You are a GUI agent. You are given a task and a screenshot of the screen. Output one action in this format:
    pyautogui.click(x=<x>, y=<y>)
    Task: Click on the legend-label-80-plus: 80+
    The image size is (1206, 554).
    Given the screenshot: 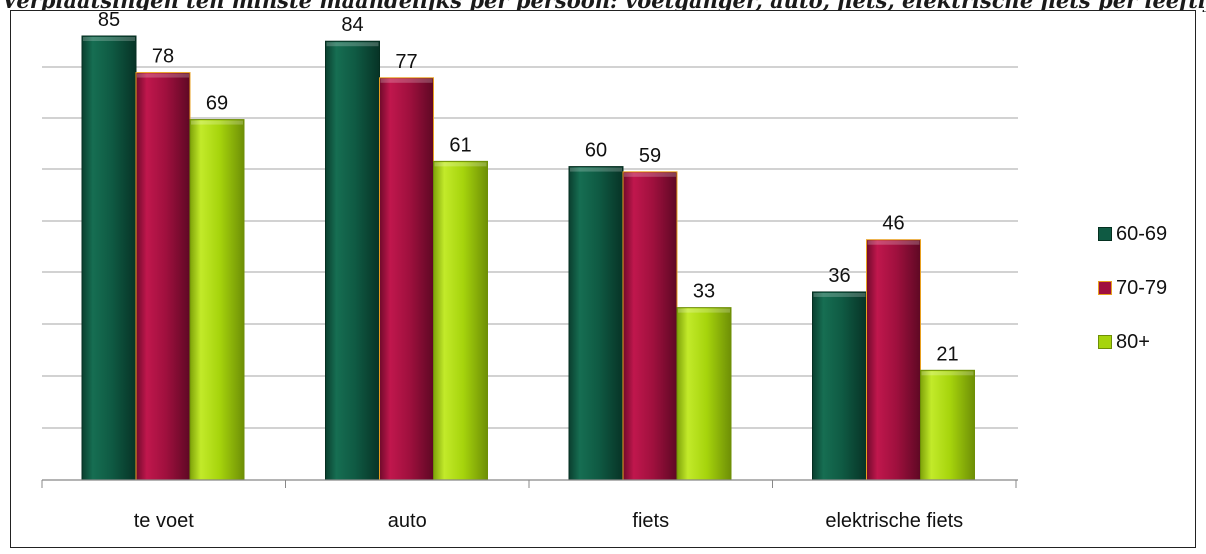 What is the action you would take?
    pyautogui.click(x=1133, y=341)
    